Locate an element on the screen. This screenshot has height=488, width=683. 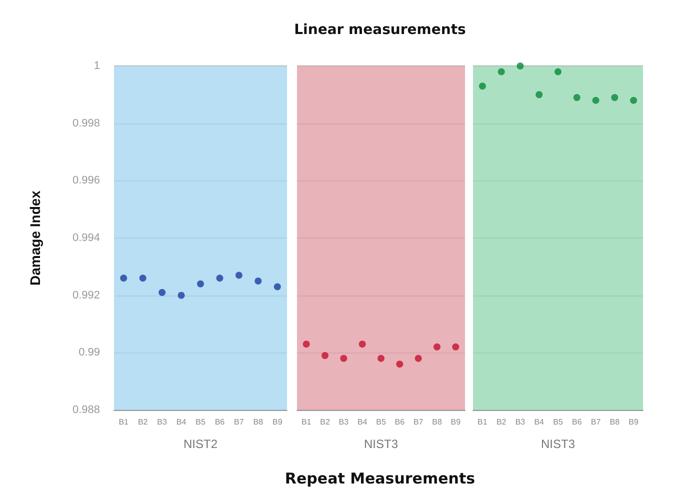
y-tick-label: 0.996 is located at coordinates (86, 180).